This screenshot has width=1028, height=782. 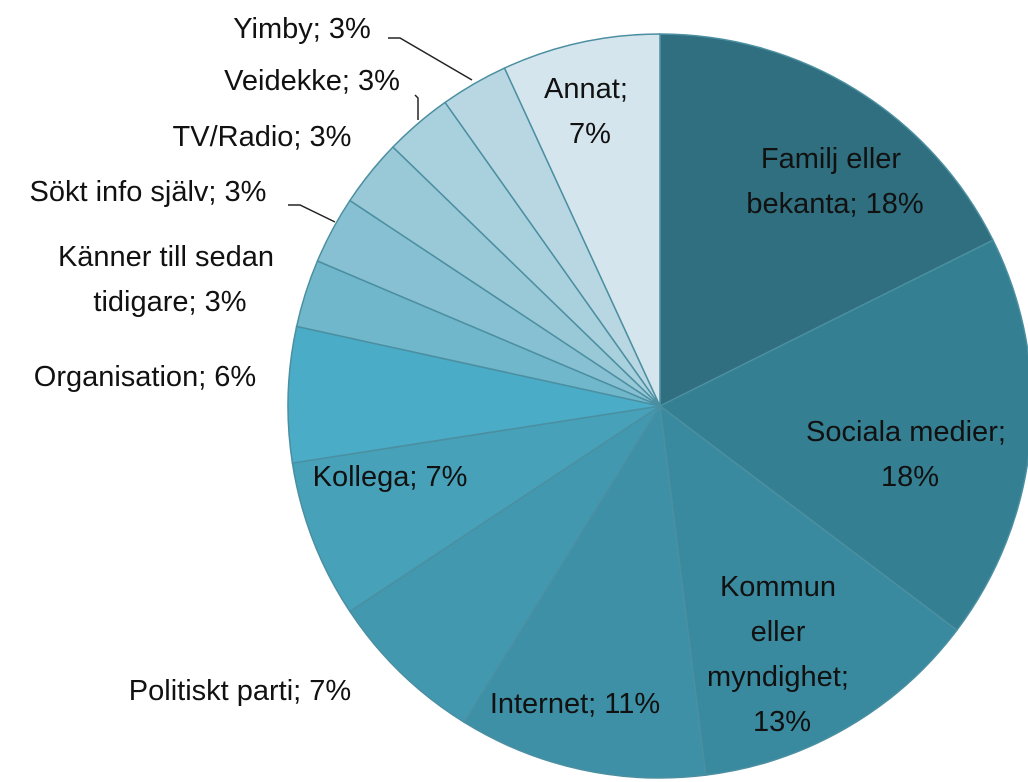 I want to click on data-label: Yimby; 3%, so click(x=302, y=29).